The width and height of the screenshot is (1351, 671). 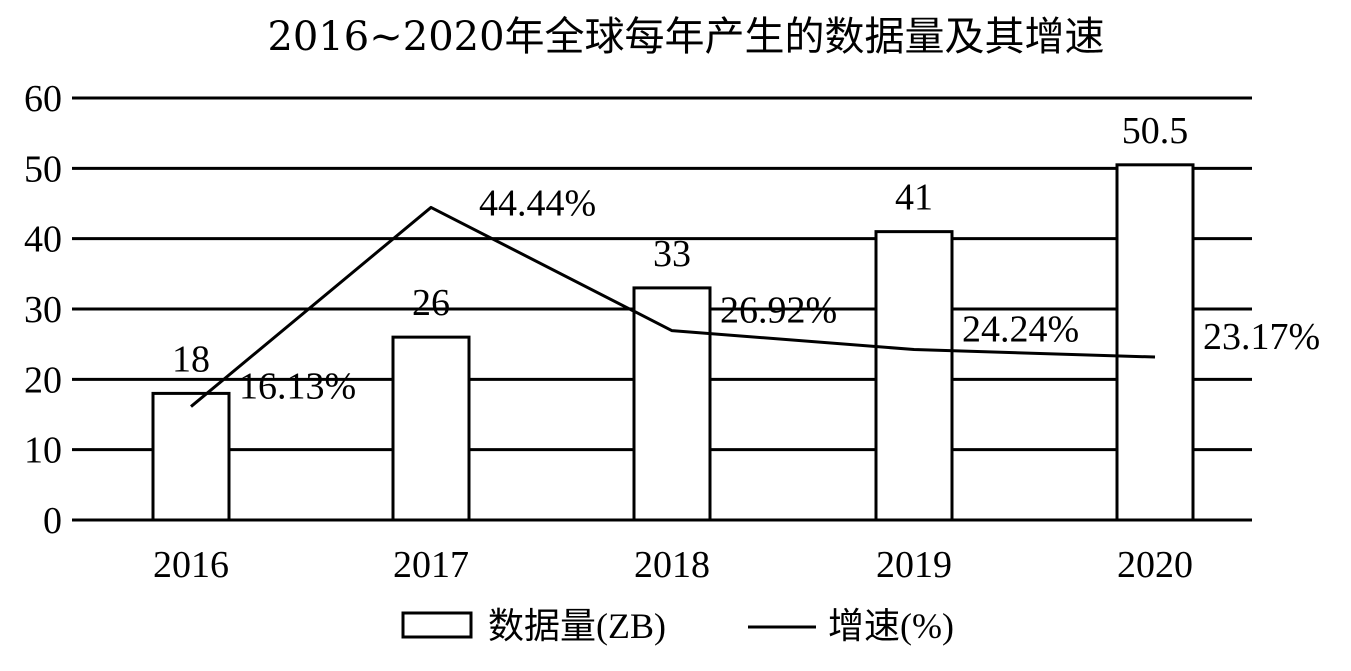 What do you see at coordinates (297, 387) in the screenshot?
I see `growth-rate-label-2016: 16.13%` at bounding box center [297, 387].